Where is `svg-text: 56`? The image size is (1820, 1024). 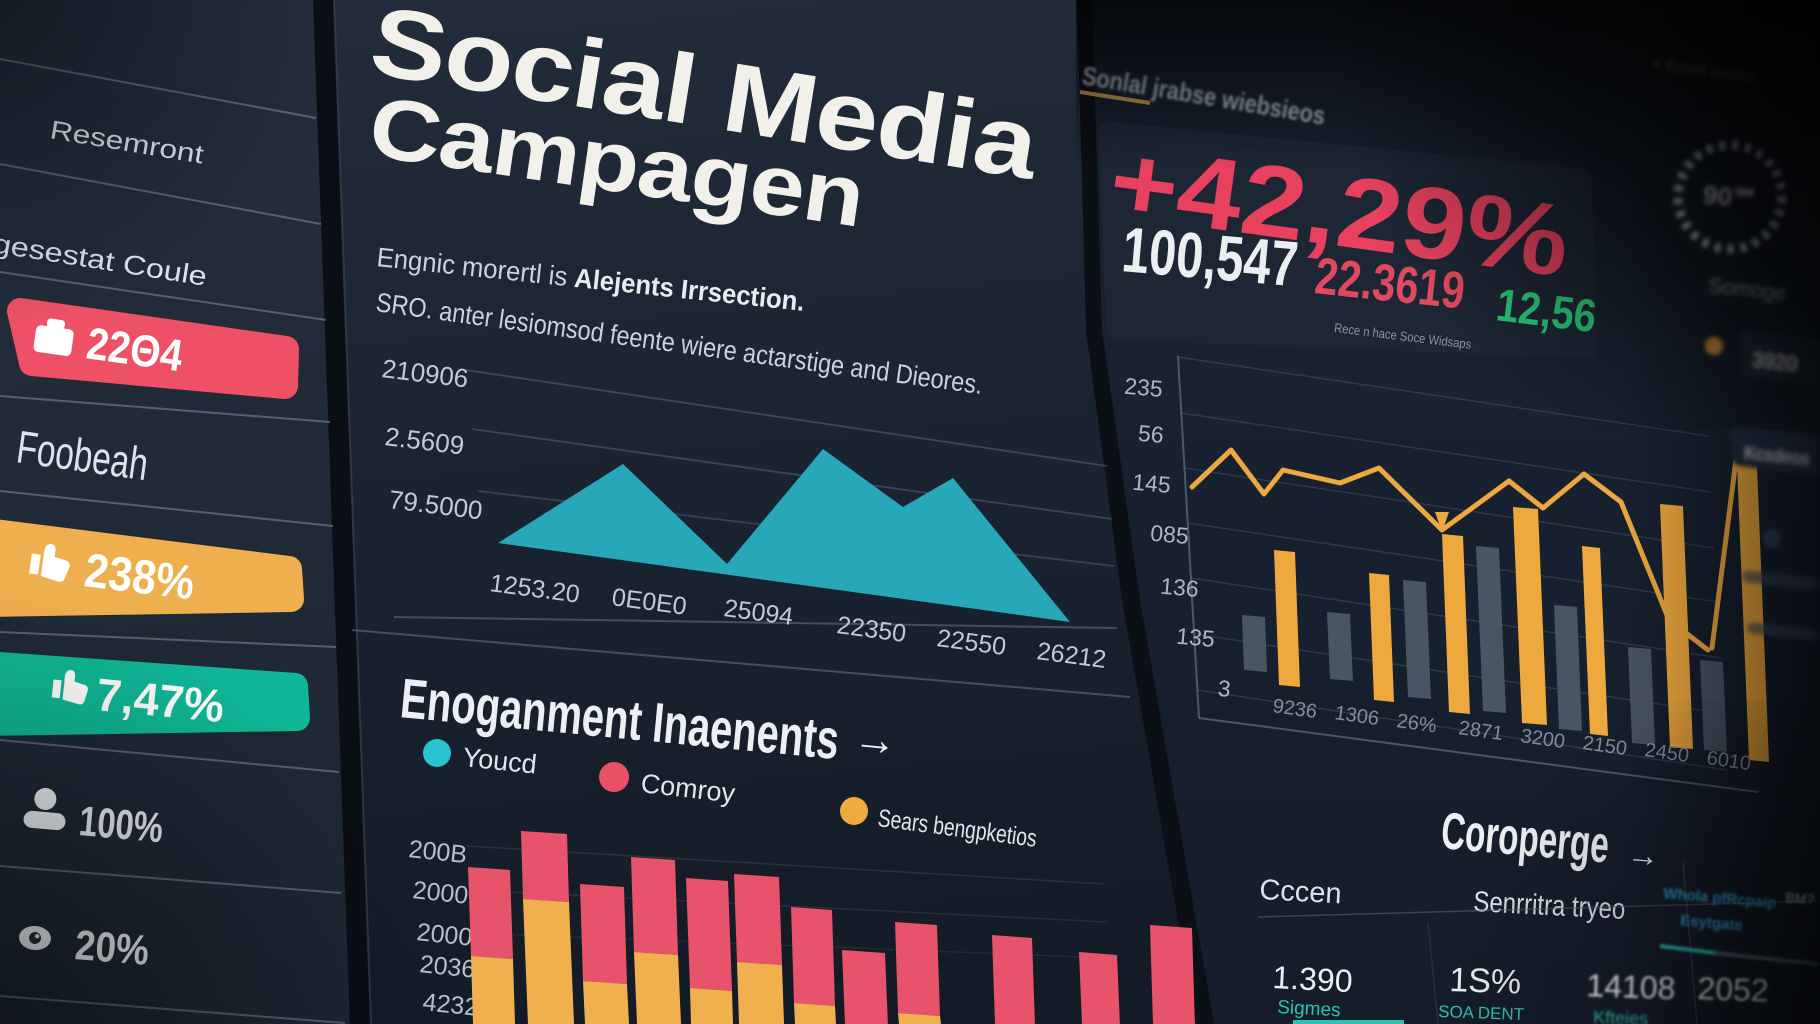
svg-text: 56 is located at coordinates (1151, 434).